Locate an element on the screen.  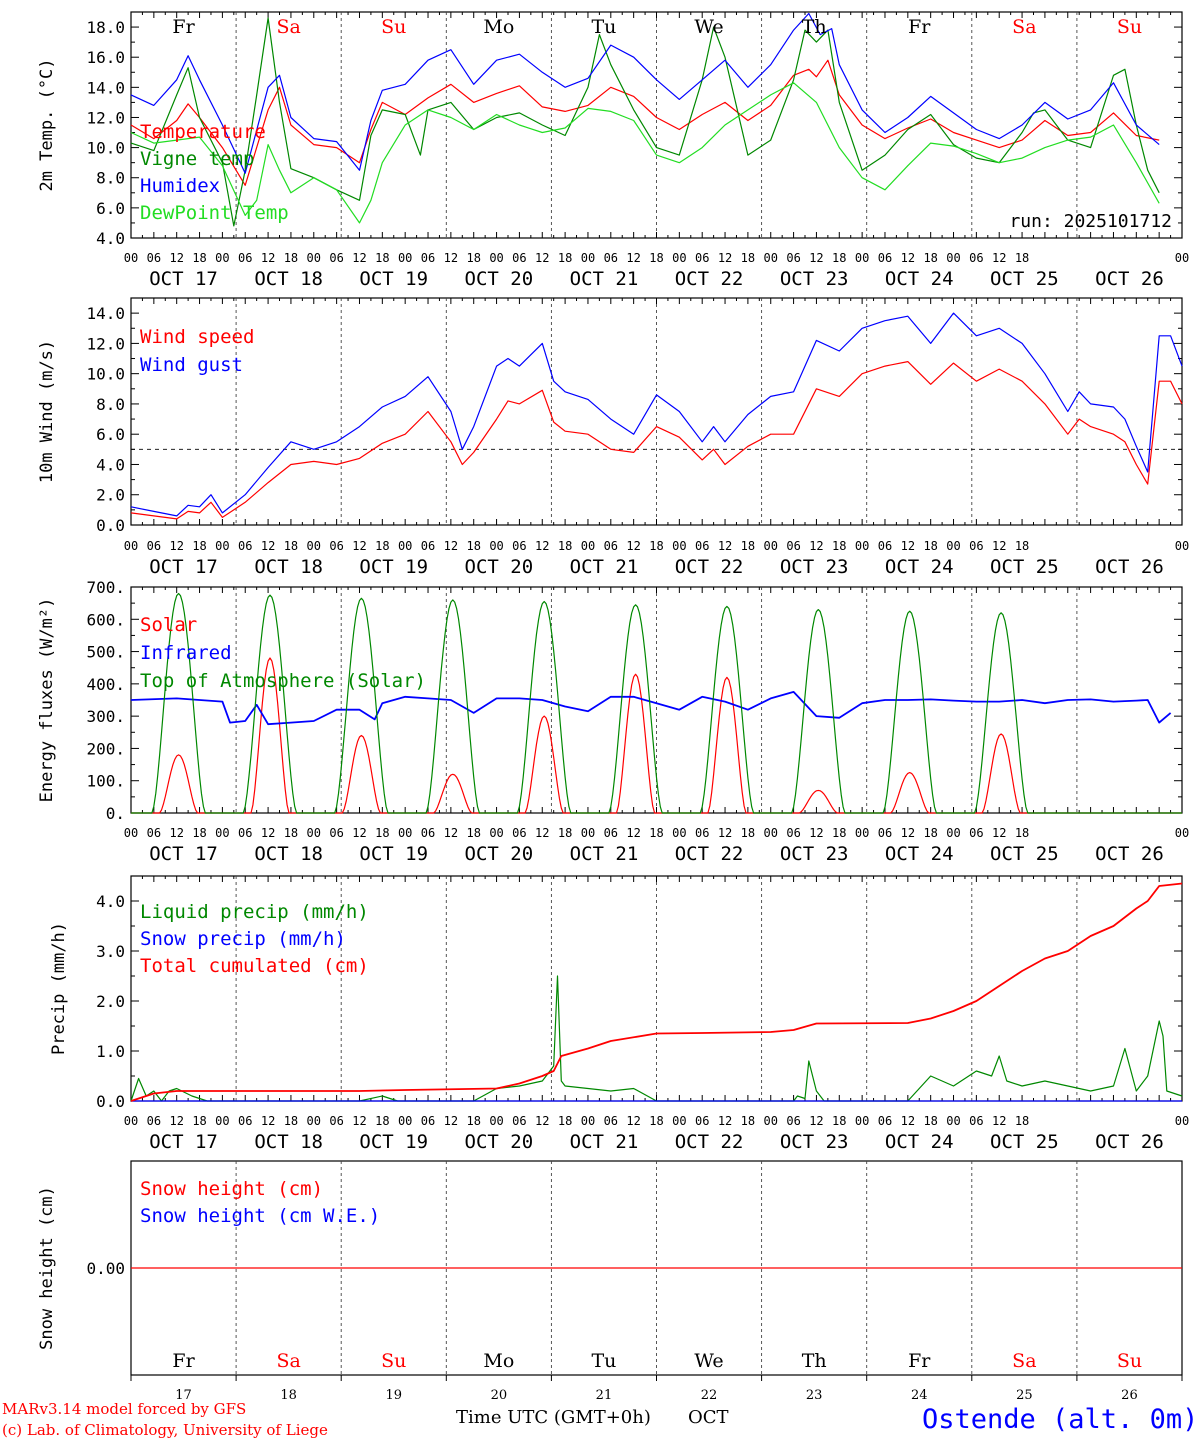
wind-date-label: OCT 20 is located at coordinates (499, 567).